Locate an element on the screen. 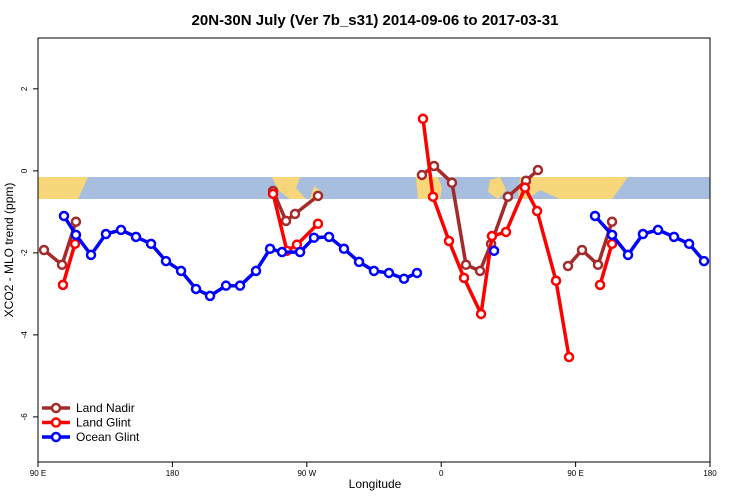  y-axis-label: XCO2 - MLO trend (ppm) is located at coordinates (9, 250).